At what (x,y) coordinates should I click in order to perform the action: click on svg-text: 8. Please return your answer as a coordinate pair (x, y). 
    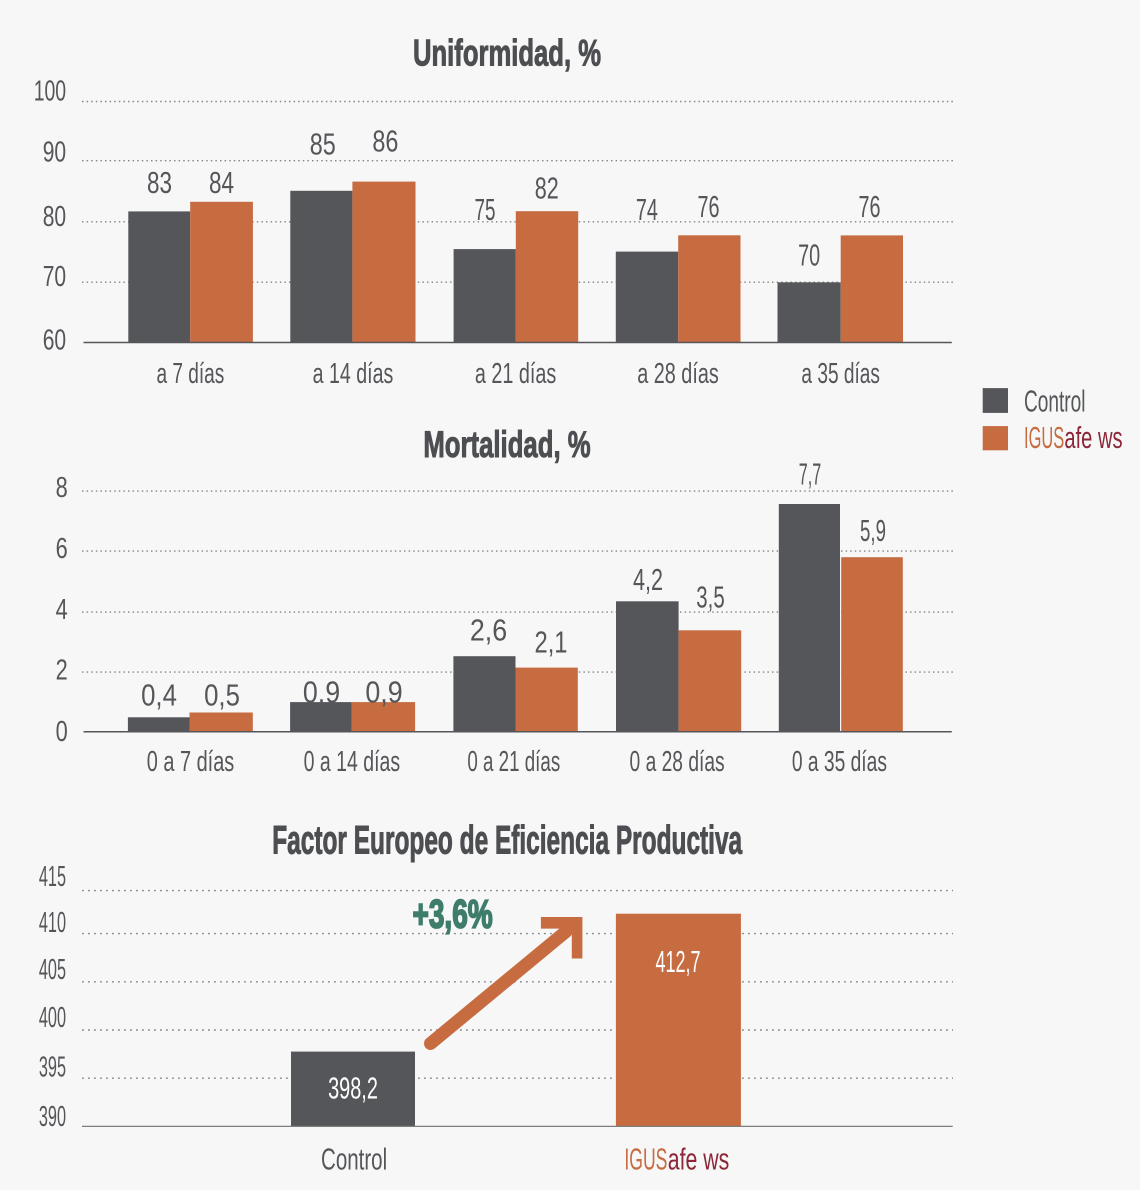
    Looking at the image, I should click on (62, 488).